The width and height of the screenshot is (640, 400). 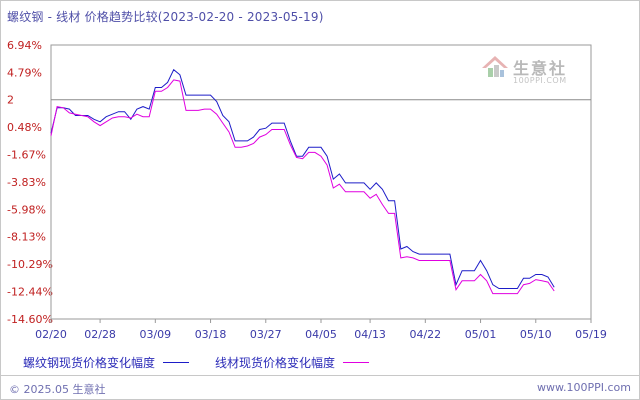 What do you see at coordinates (320, 387) in the screenshot?
I see `footer: © 2025.05 生意社 www.100PPI.com` at bounding box center [320, 387].